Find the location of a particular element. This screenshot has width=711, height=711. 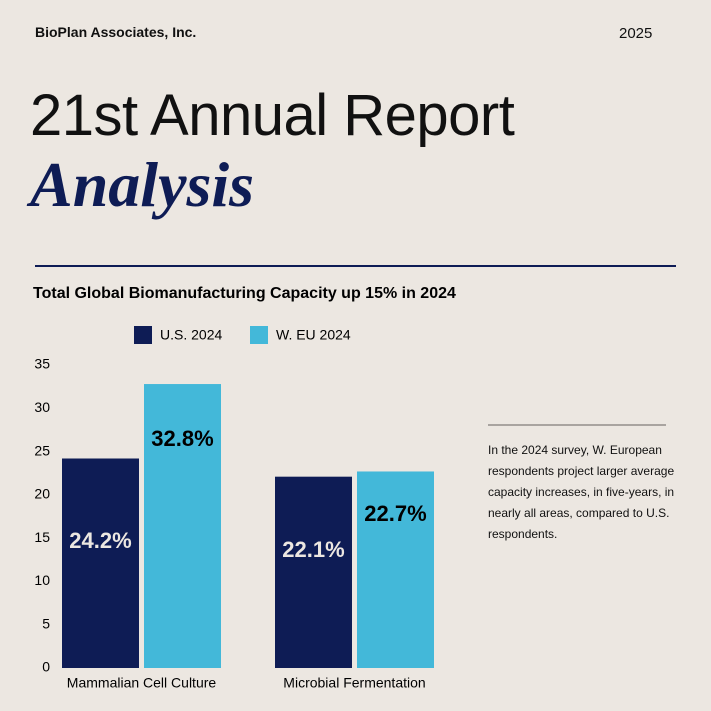

legend-label: W. EU 2024 is located at coordinates (313, 335).